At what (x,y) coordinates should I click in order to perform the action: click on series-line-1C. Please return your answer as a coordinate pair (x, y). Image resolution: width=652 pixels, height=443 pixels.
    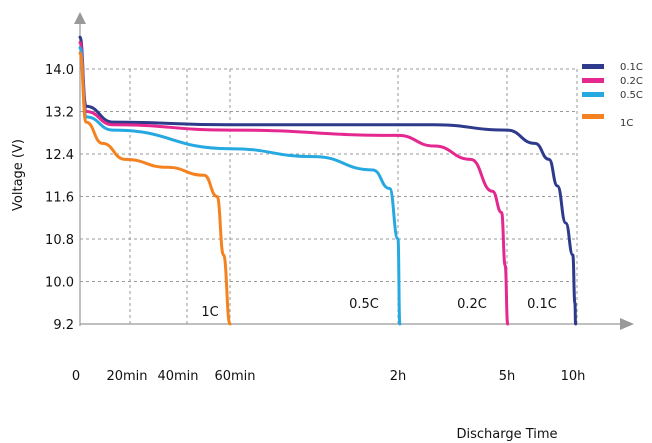
    Looking at the image, I should click on (155, 188).